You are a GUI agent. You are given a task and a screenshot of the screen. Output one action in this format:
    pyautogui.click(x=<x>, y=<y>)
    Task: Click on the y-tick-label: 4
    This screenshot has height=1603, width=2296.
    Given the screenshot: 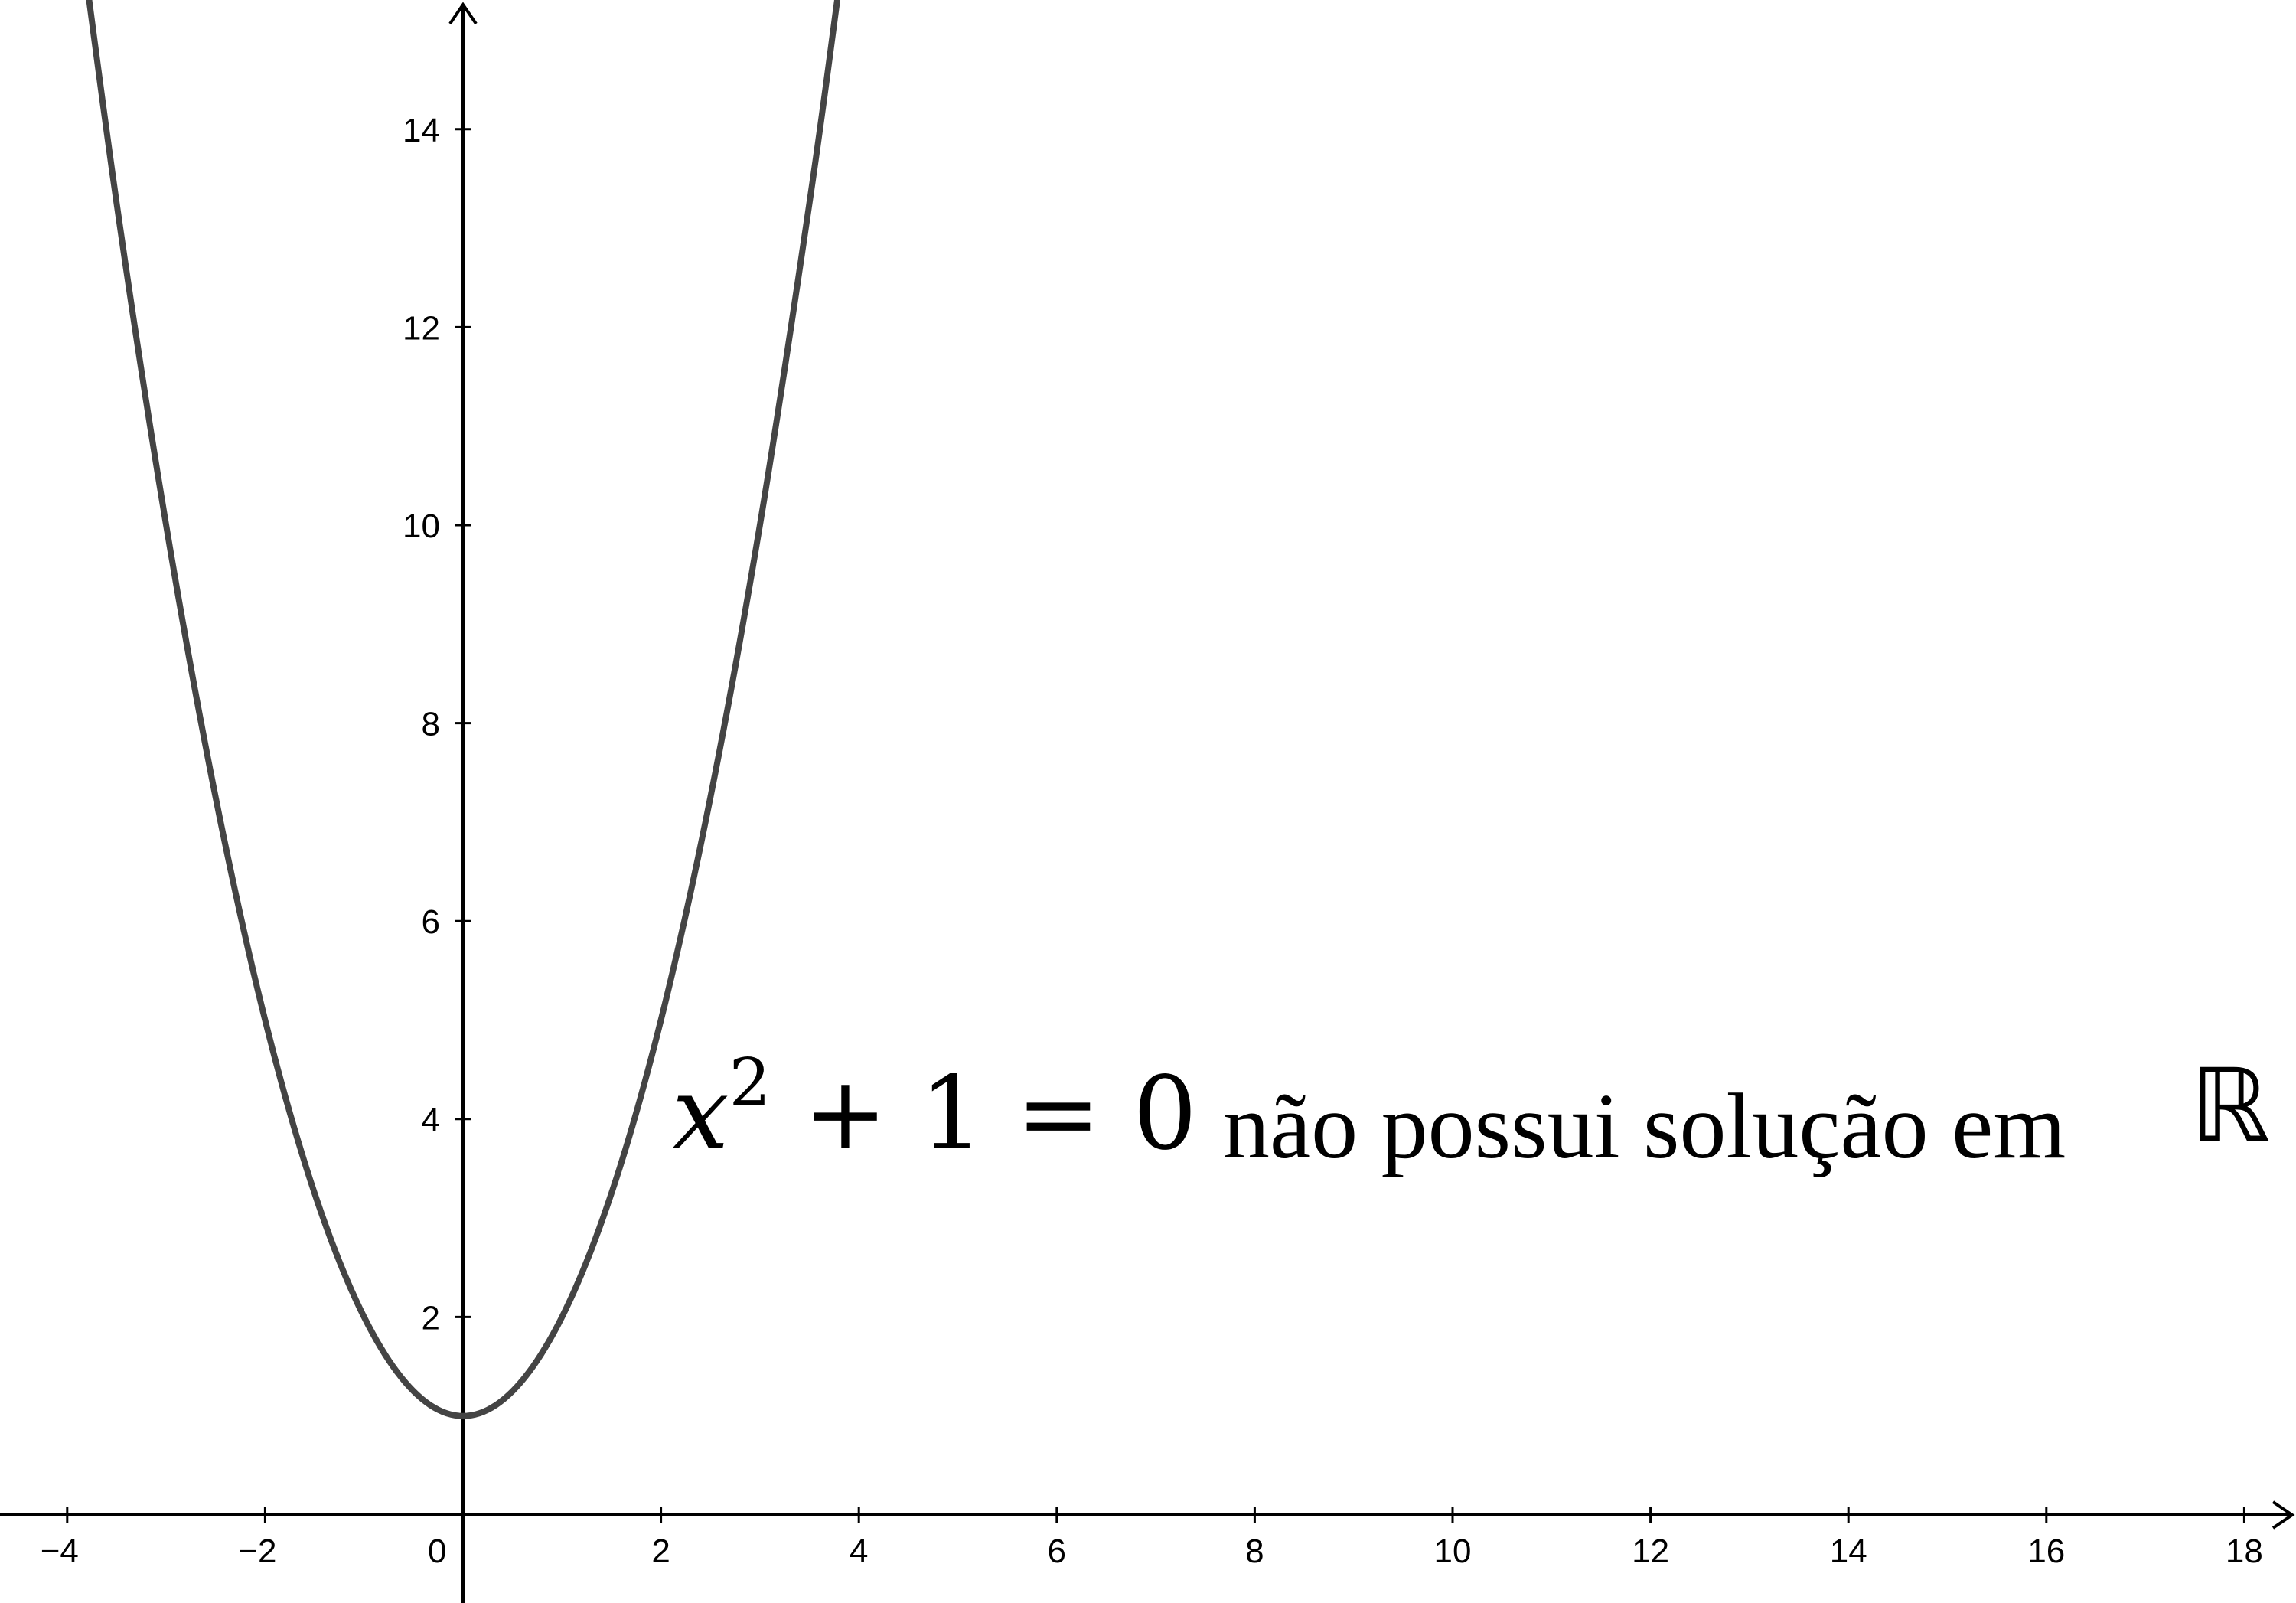 What is the action you would take?
    pyautogui.click(x=431, y=1120)
    